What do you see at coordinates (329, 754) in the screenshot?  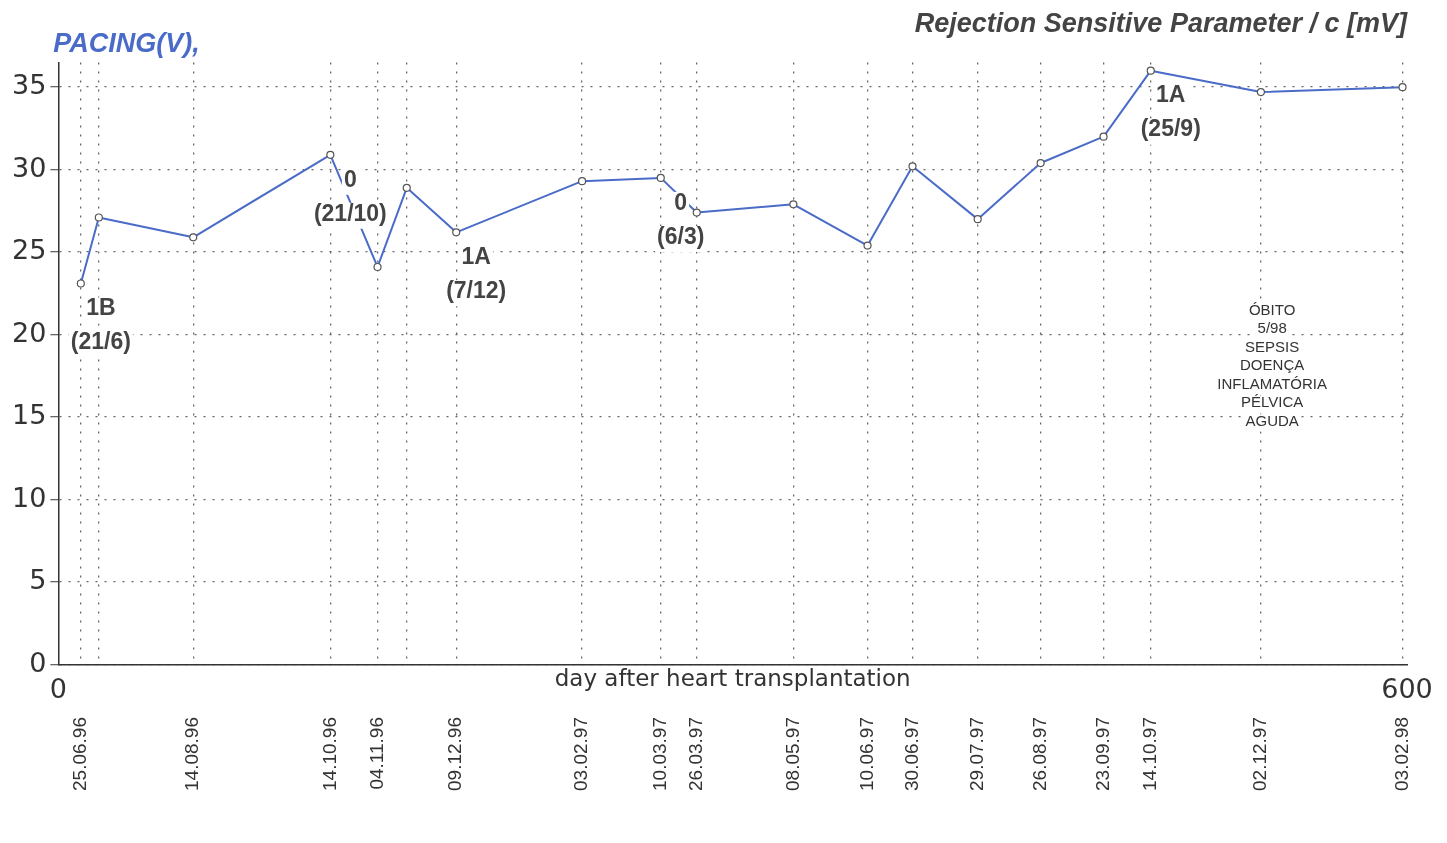 I see `x2-tick-label: 14.10.96` at bounding box center [329, 754].